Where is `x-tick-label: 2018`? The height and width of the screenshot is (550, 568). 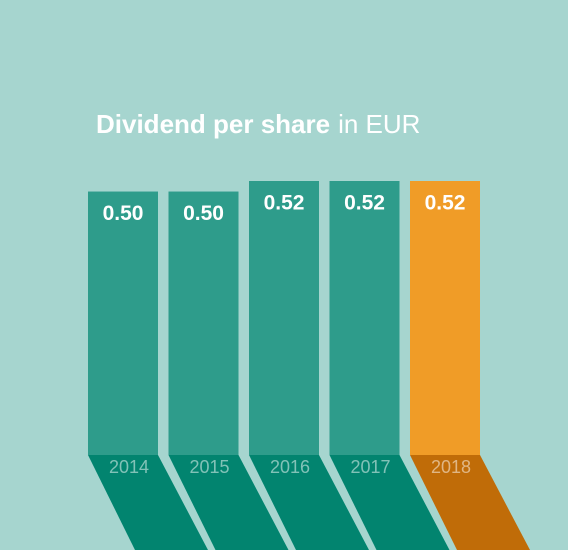 x-tick-label: 2018 is located at coordinates (451, 467).